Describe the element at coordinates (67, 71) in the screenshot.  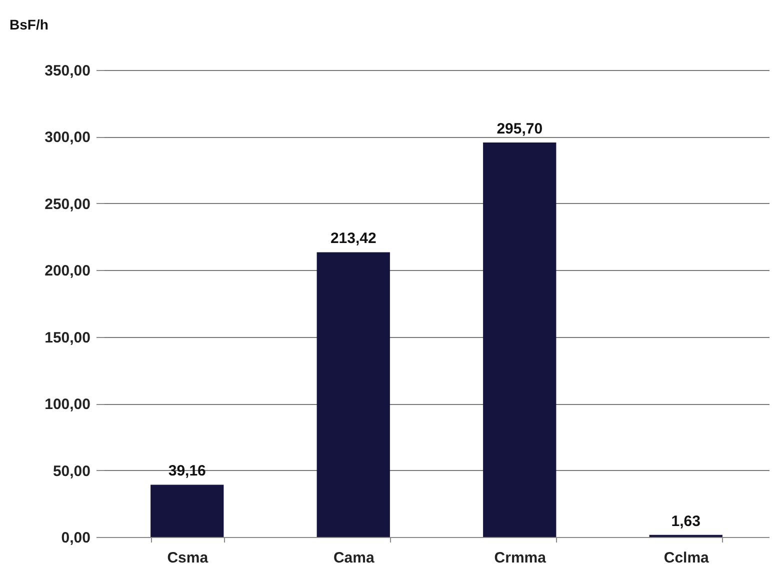
I see `y-tick-label: 350,00` at that location.